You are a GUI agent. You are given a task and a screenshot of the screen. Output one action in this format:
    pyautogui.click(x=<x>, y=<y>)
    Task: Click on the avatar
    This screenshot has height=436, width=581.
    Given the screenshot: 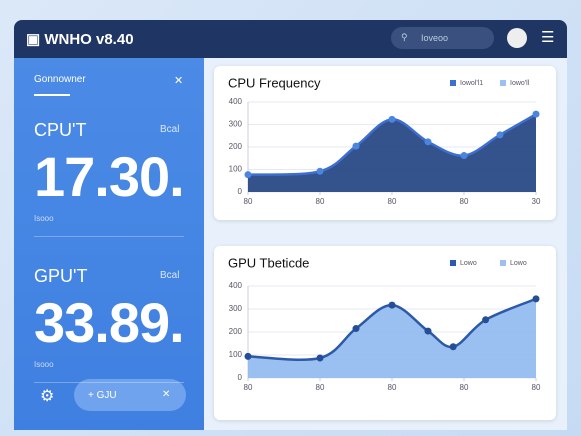 What is the action you would take?
    pyautogui.click(x=517, y=38)
    